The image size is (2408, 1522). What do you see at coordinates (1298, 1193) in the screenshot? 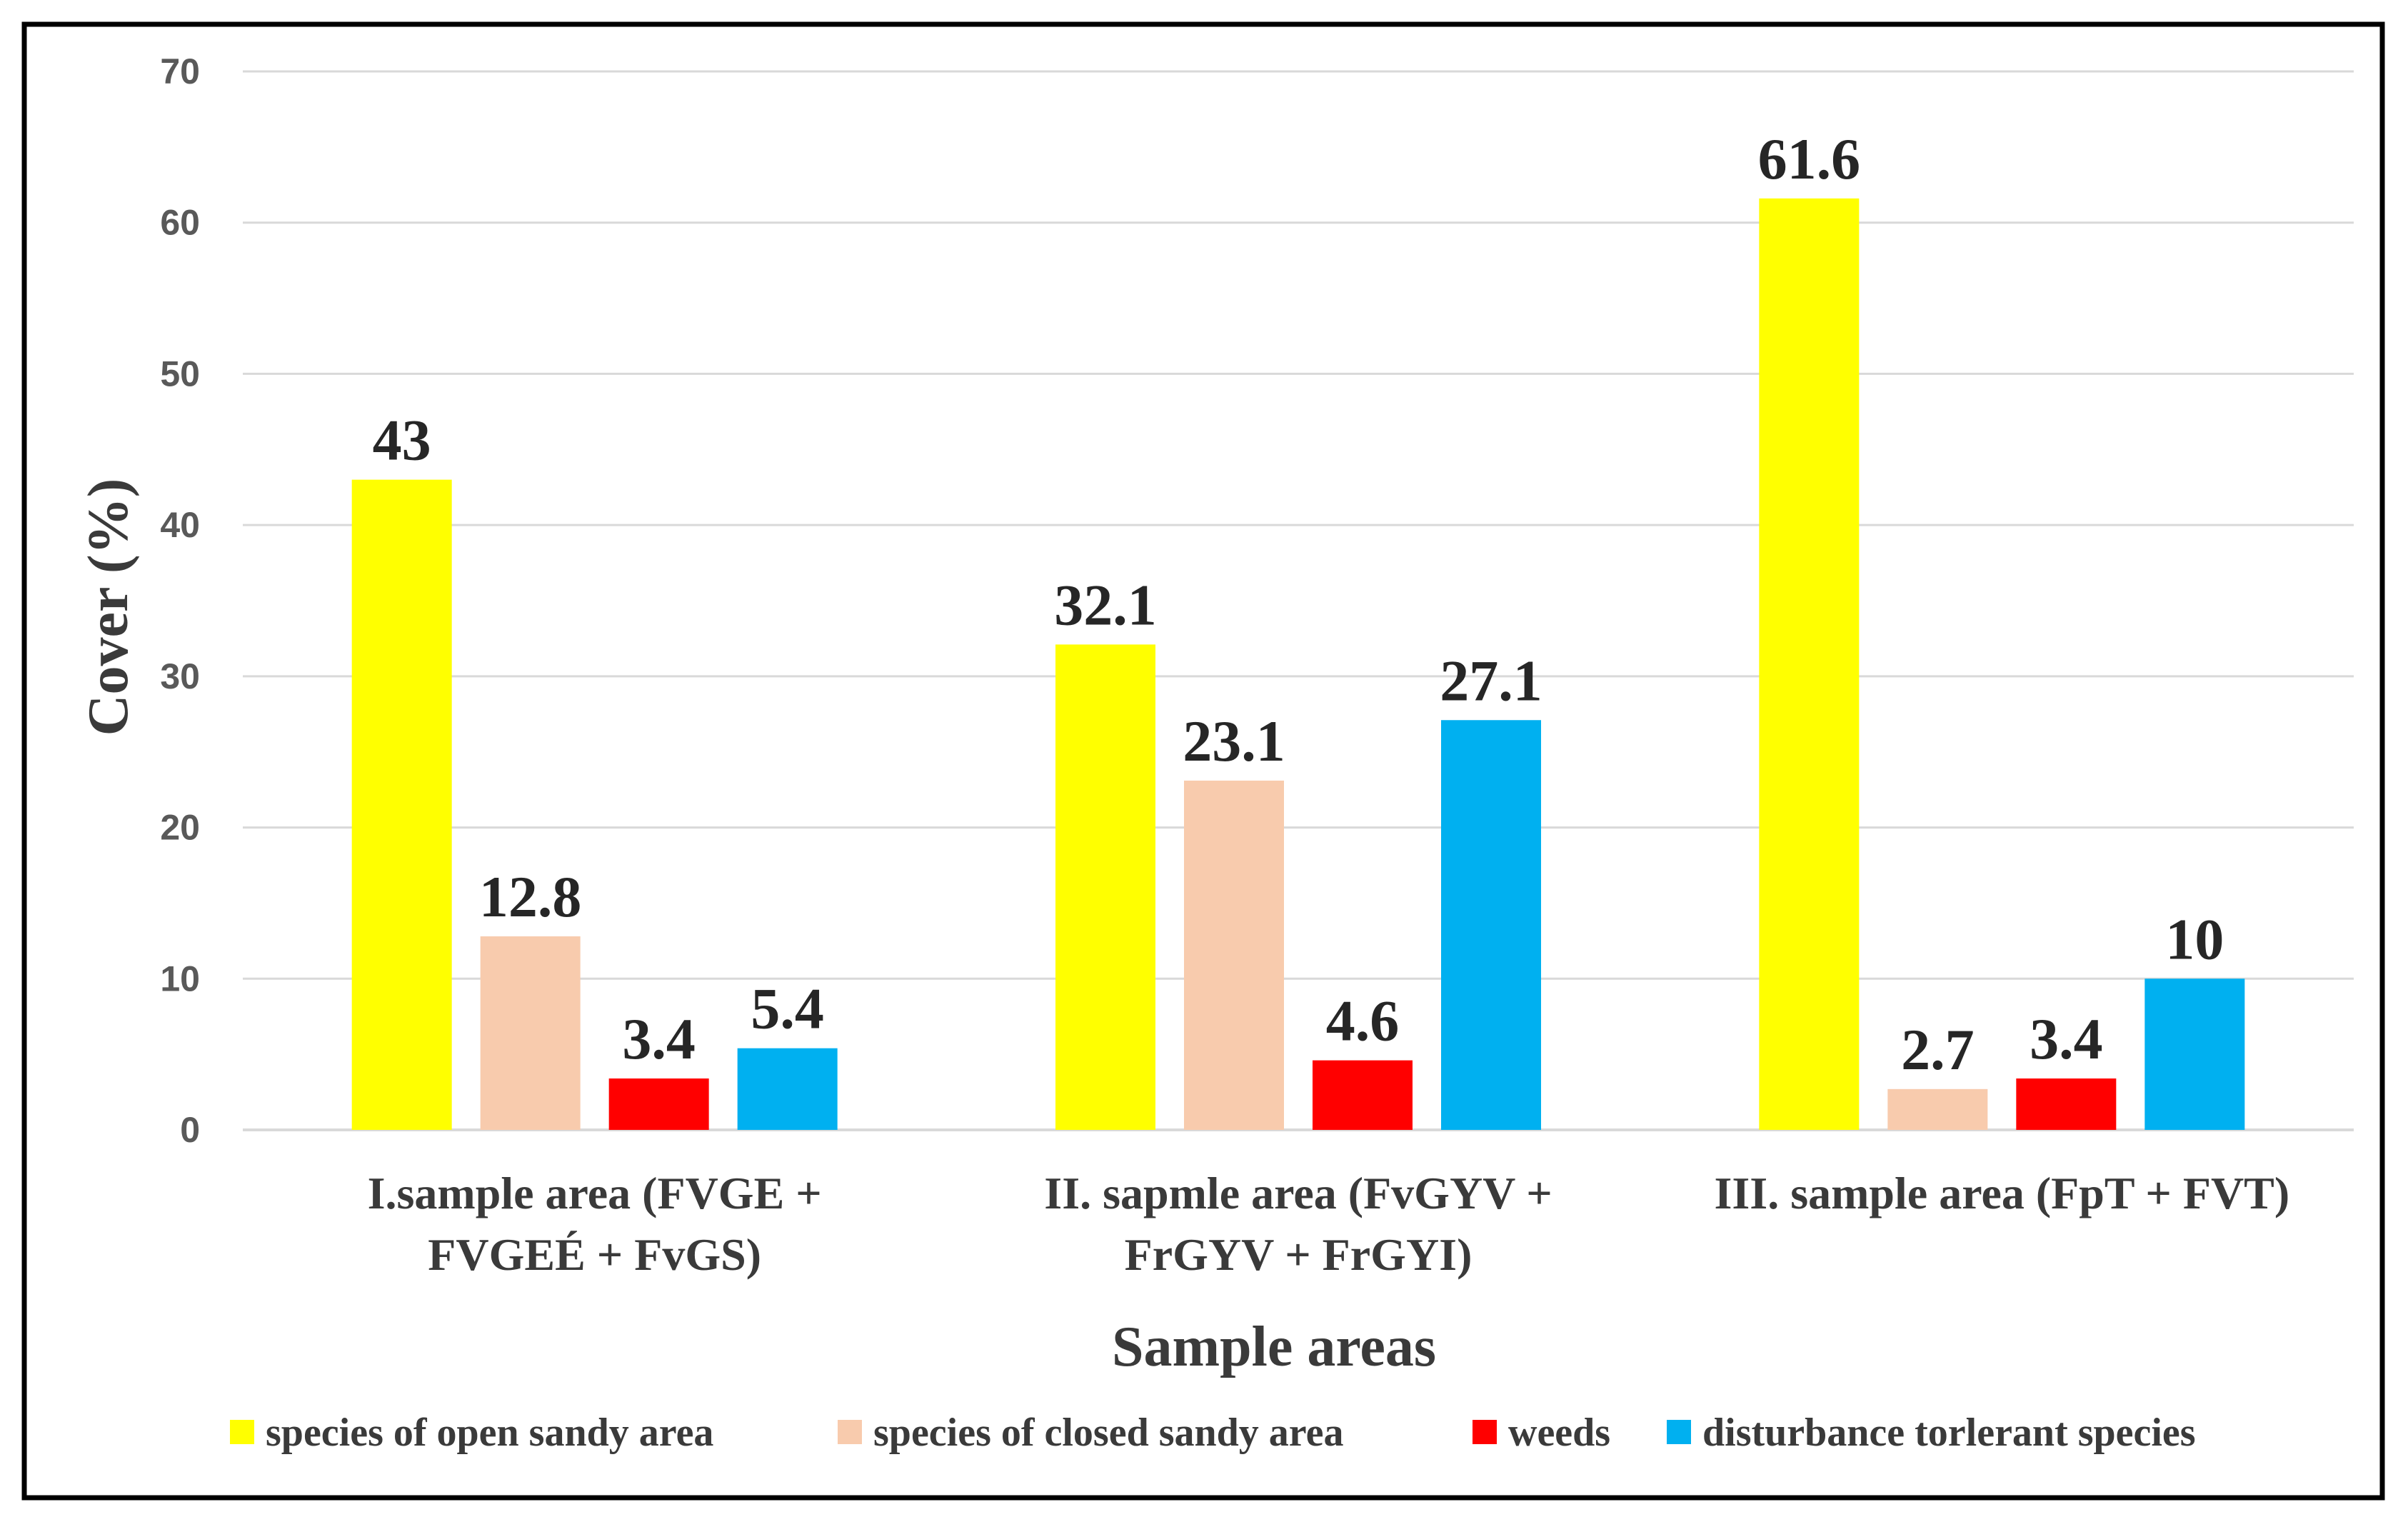
I see `x-category-label: II. sapmle area (FvGYV +` at bounding box center [1298, 1193].